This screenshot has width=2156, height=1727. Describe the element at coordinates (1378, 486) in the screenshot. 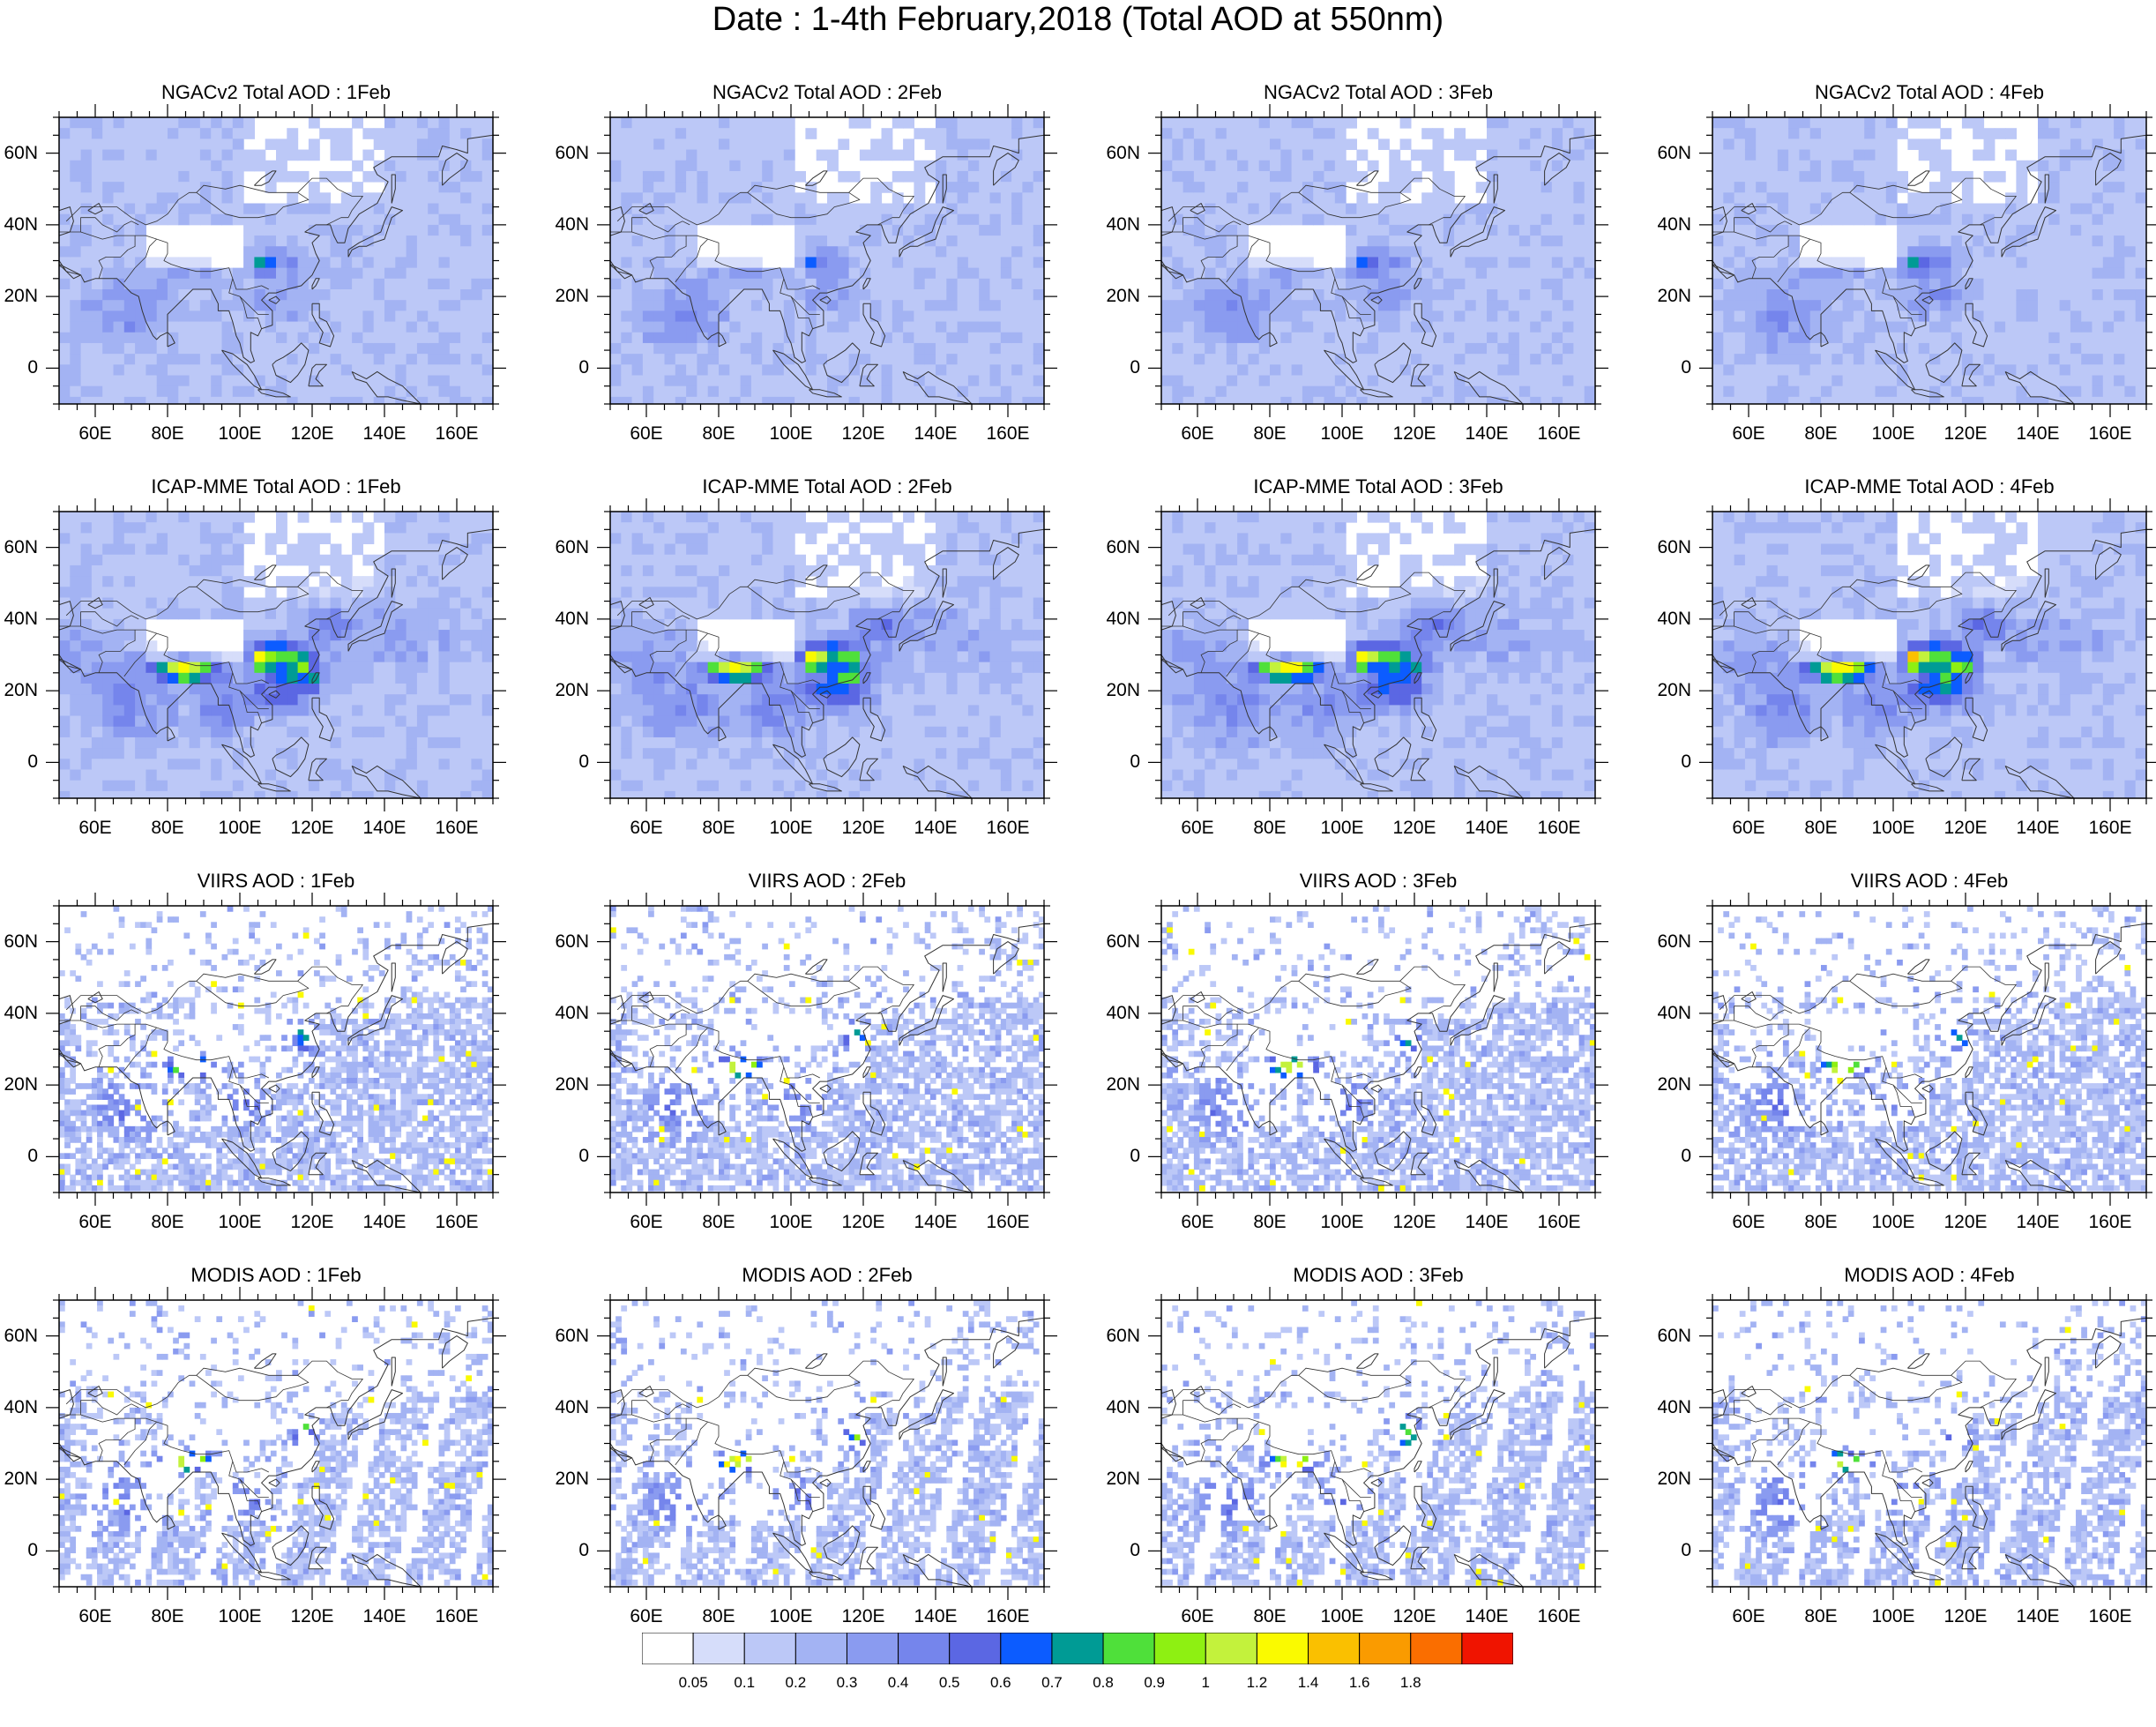

I see `panel-title: ICAP-MME Total AOD : 3Feb` at that location.